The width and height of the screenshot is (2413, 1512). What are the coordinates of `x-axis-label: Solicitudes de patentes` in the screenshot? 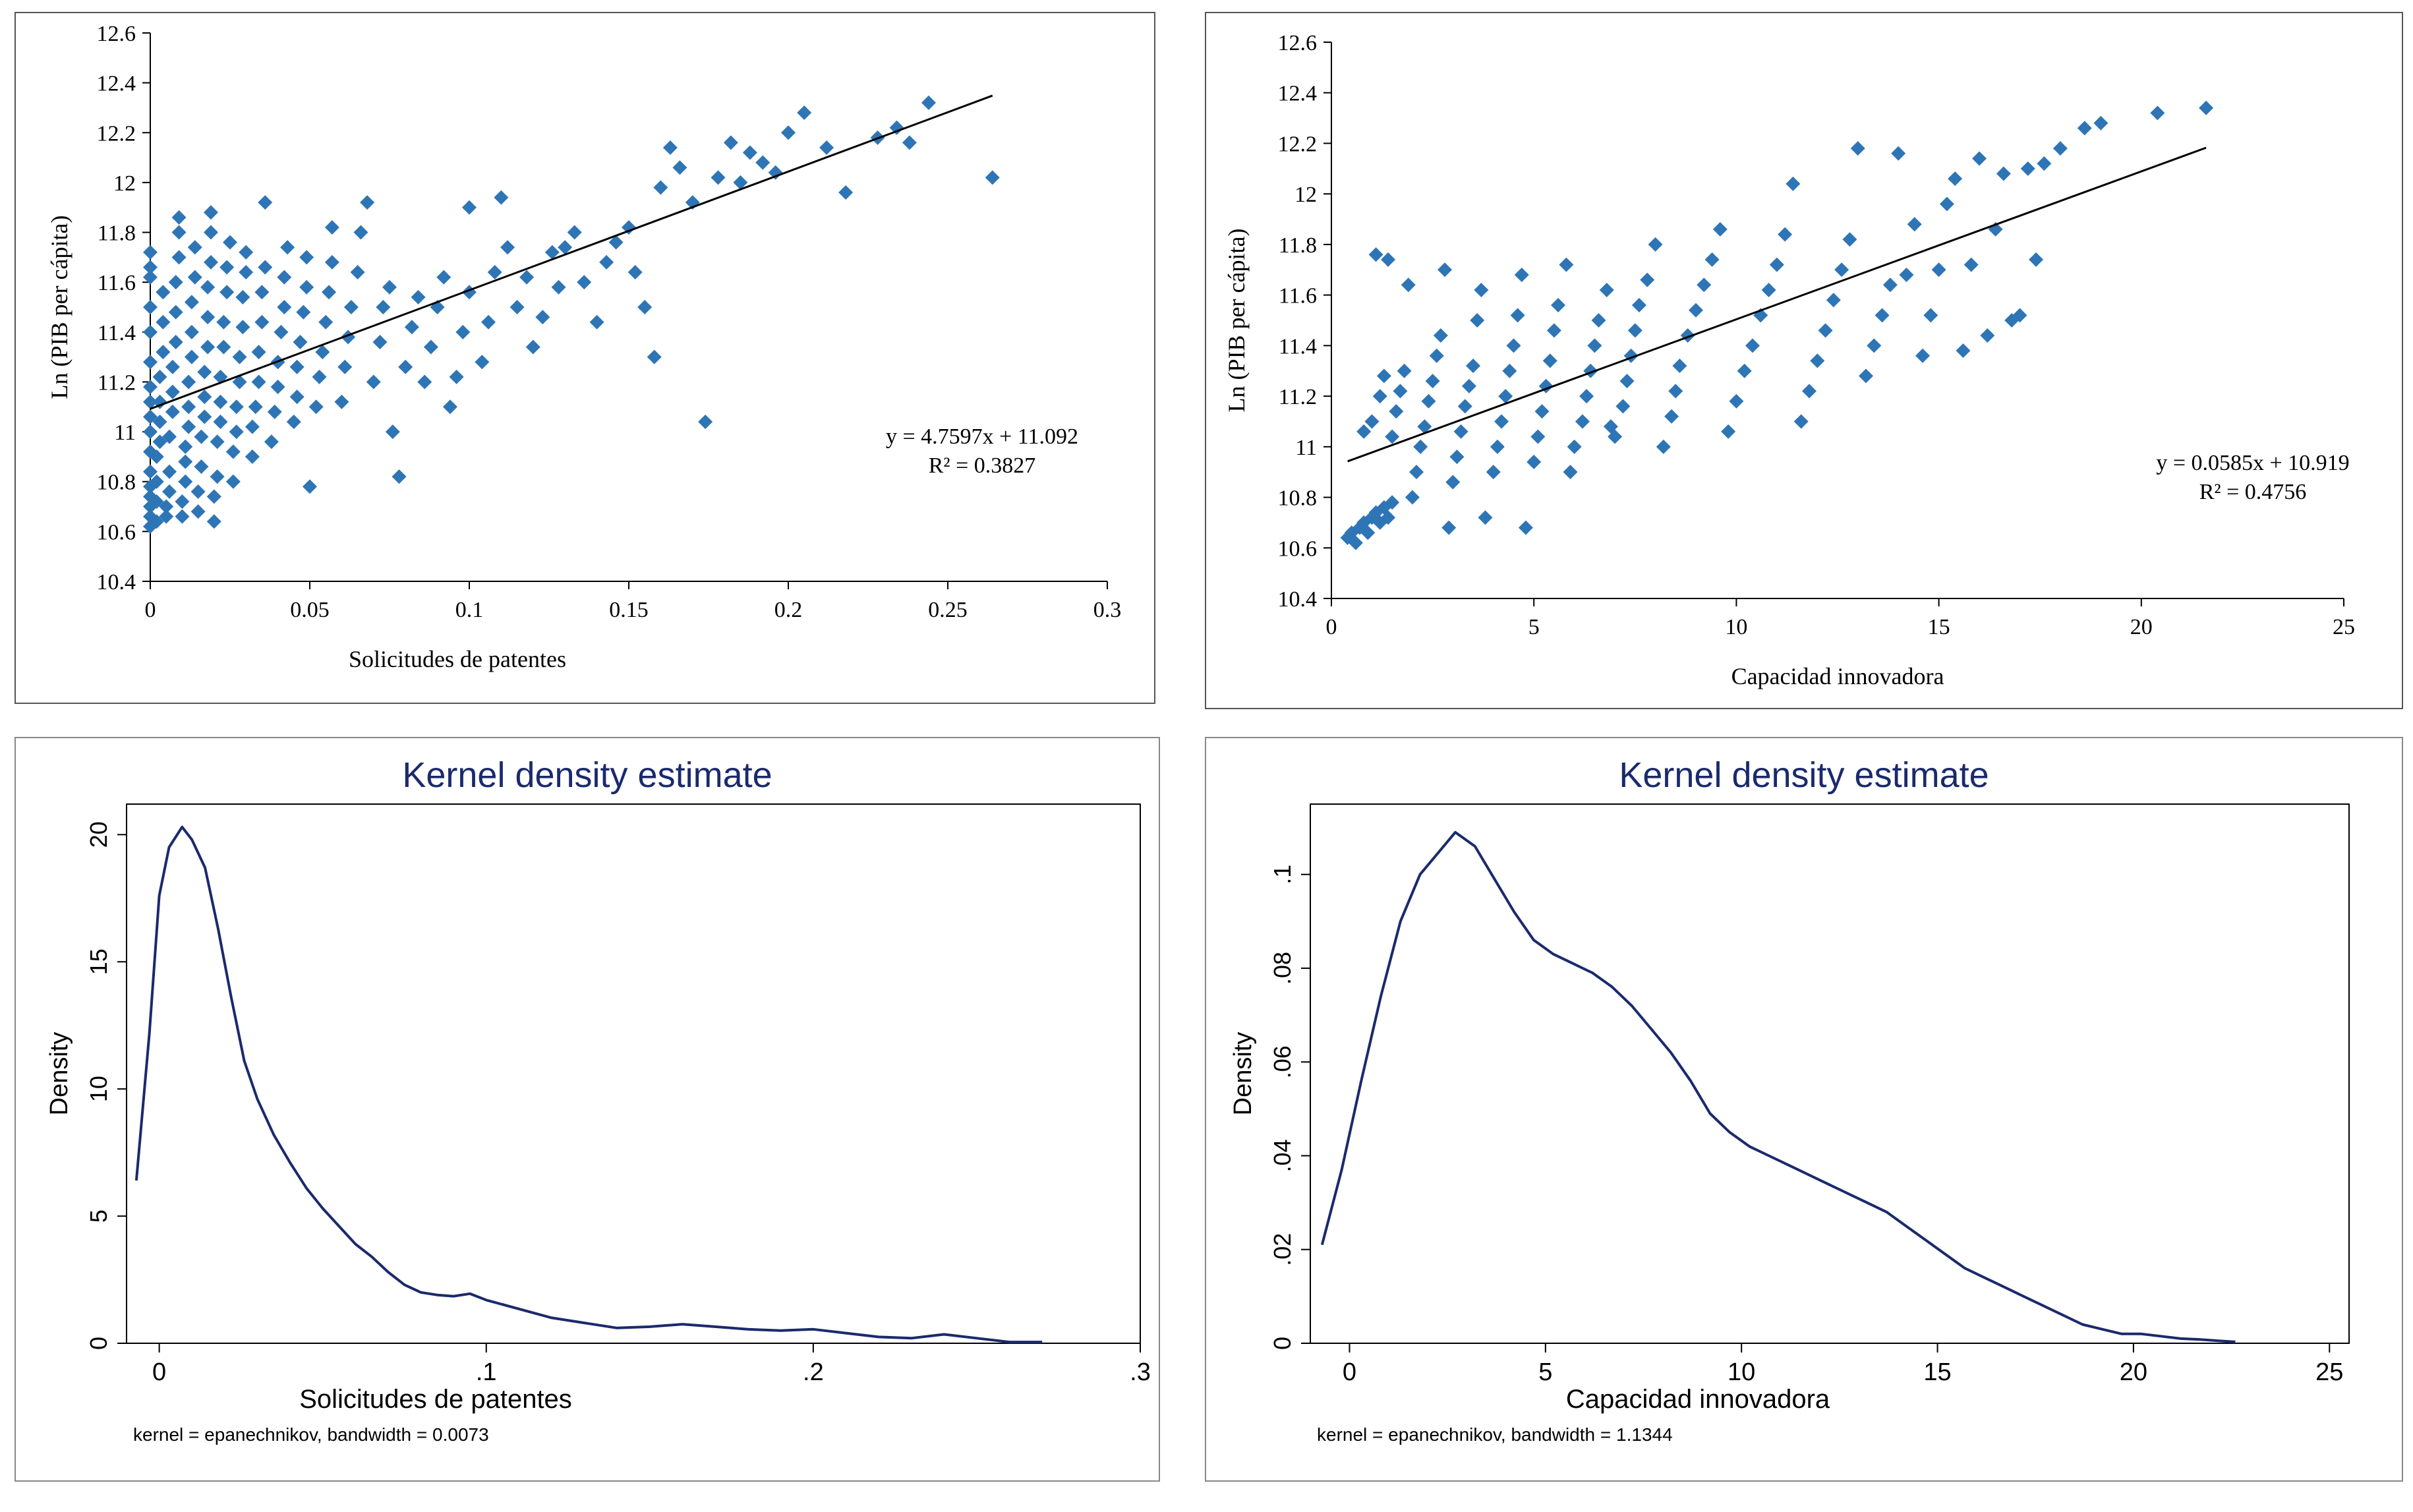 It's located at (457, 659).